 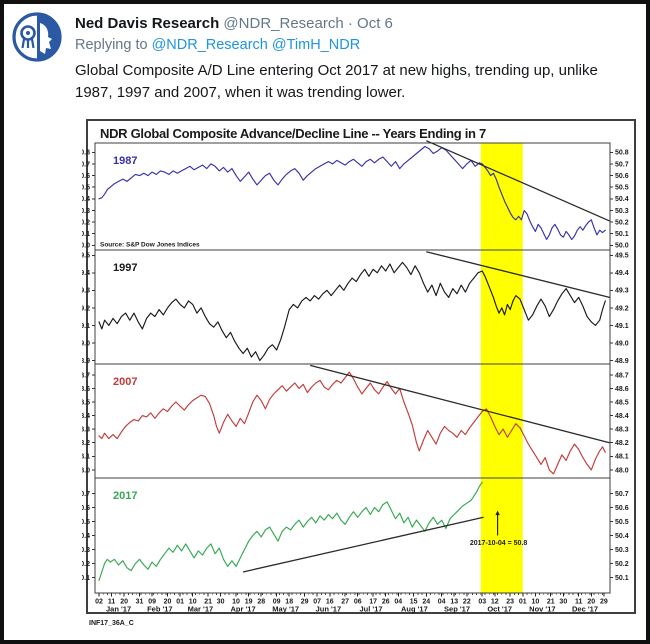 I want to click on author-handle: @NDR_Research, so click(x=283, y=23).